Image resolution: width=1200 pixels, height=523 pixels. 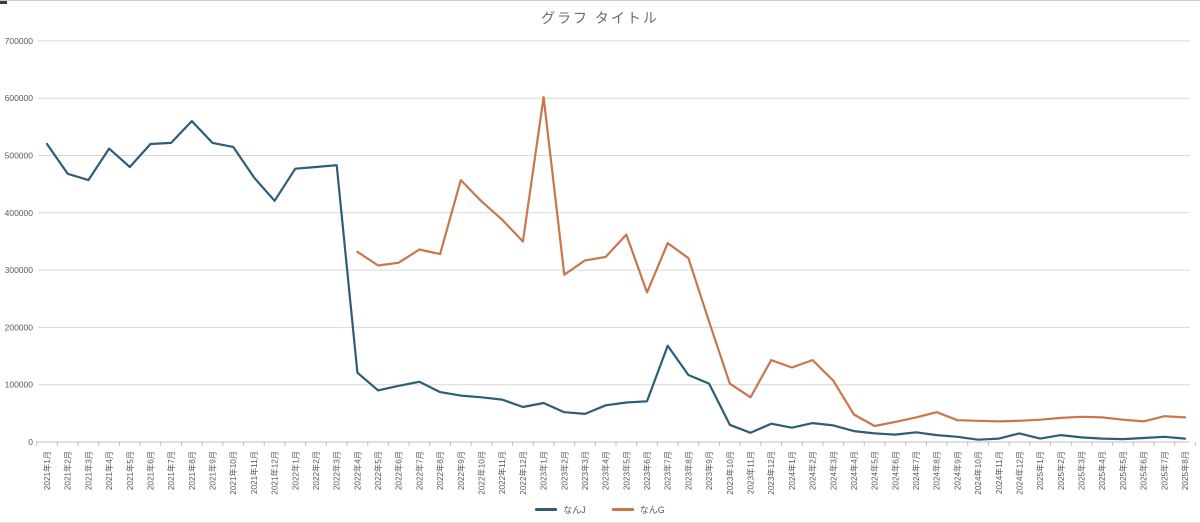 I want to click on x-axis-label: 2023年6月, so click(x=647, y=470).